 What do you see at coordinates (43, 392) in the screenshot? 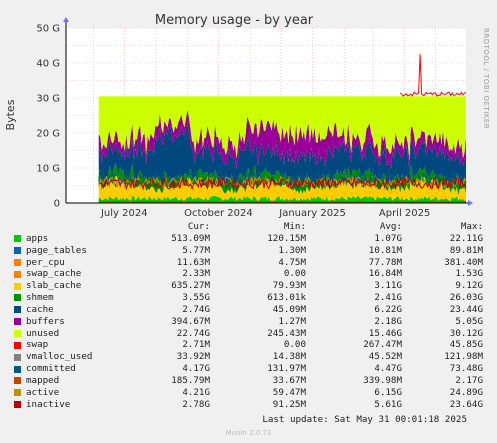
I see `legend-name: active` at bounding box center [43, 392].